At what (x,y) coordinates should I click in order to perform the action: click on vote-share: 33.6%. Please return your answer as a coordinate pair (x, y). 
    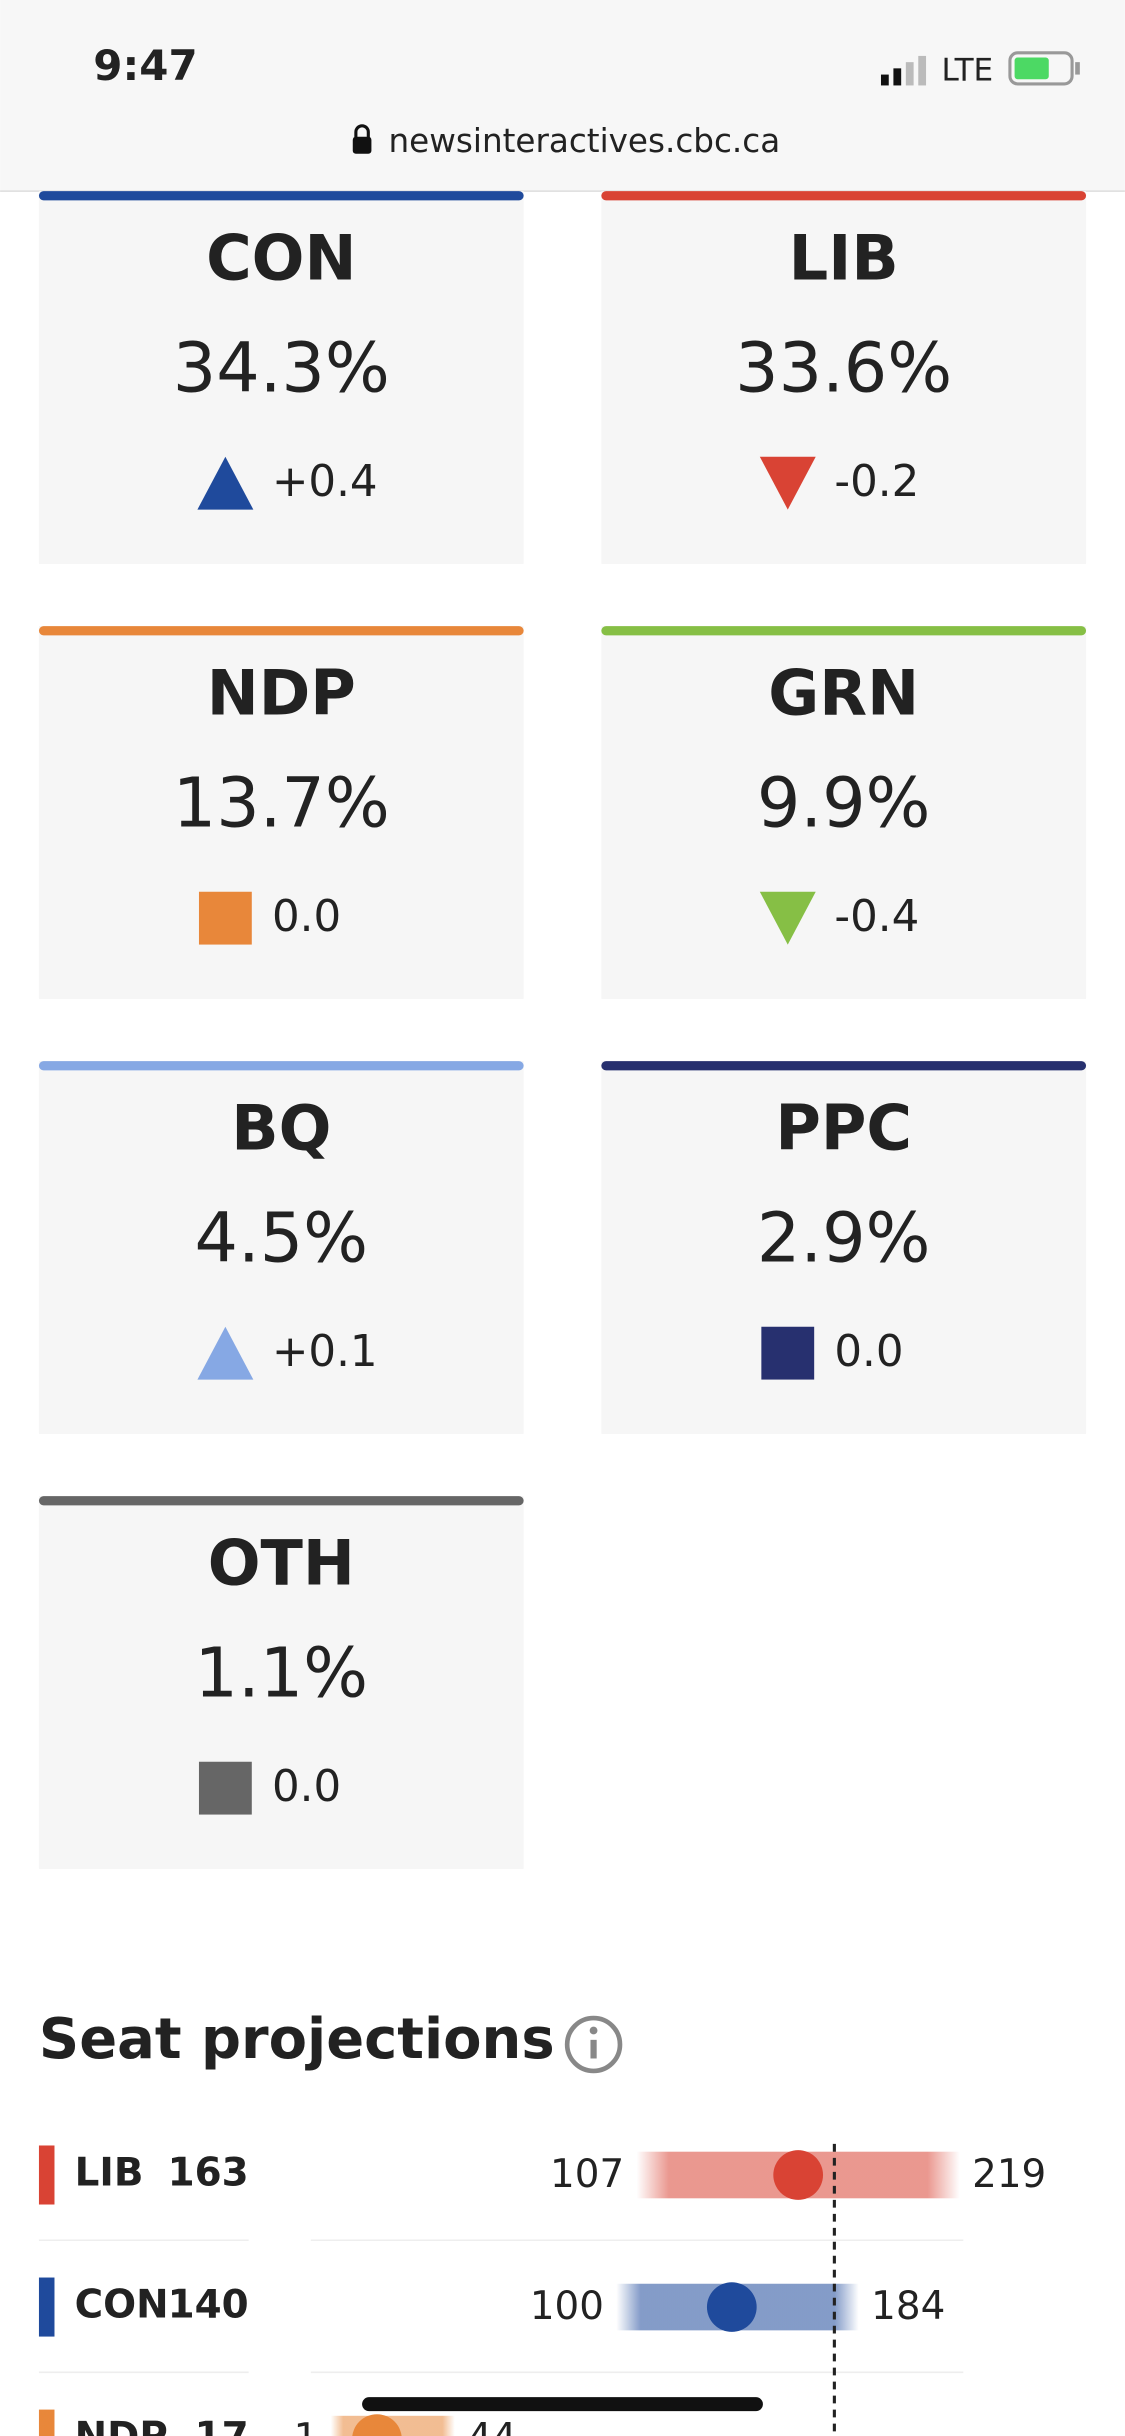
    Looking at the image, I should click on (843, 368).